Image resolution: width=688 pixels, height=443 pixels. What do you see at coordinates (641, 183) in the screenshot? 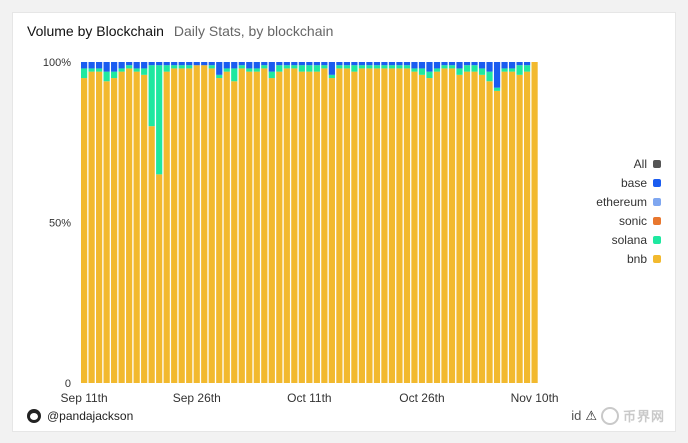
I see `legend-item-base: base` at bounding box center [641, 183].